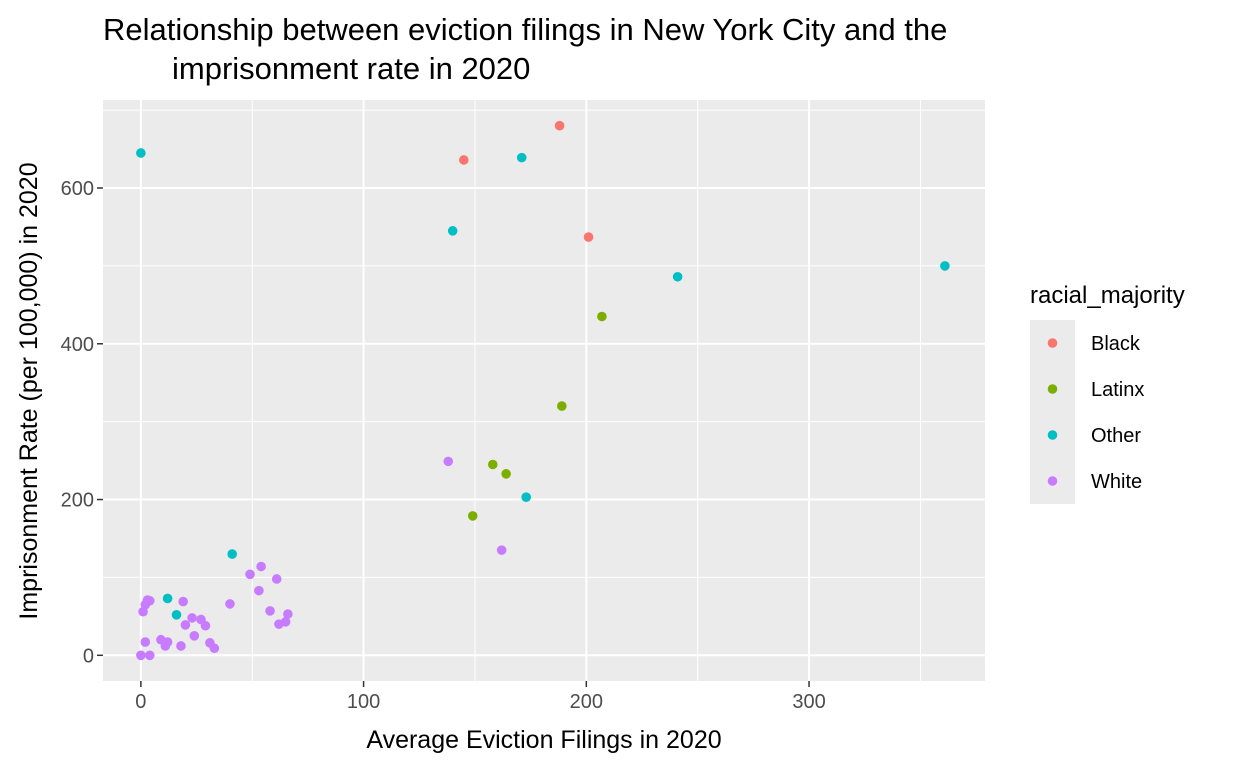 This screenshot has height=768, width=1248. Describe the element at coordinates (1052, 389) in the screenshot. I see `legend-swatch-latinx` at that location.